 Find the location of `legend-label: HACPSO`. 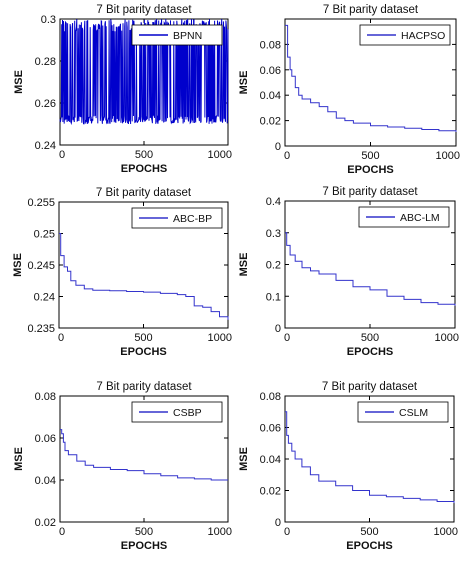

legend-label: HACPSO is located at coordinates (423, 36).